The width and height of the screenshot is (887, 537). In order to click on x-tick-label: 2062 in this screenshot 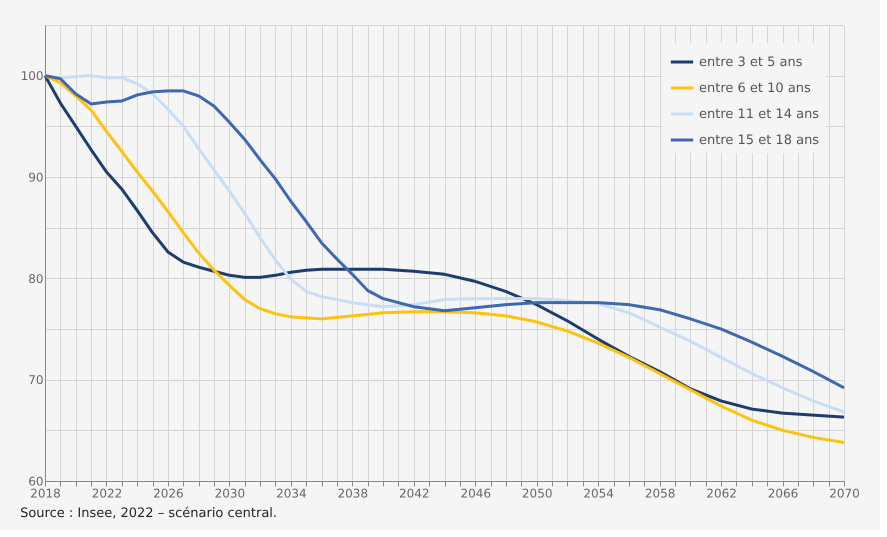, I will do `click(721, 493)`.